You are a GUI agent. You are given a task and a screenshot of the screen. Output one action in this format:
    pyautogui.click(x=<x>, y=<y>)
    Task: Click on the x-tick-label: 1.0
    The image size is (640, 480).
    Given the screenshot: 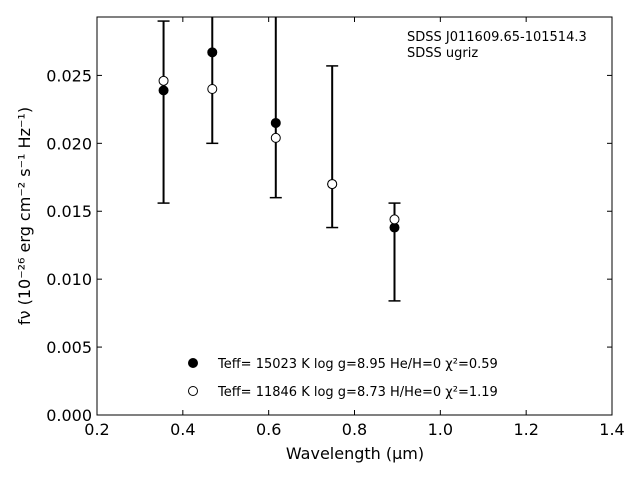 What is the action you would take?
    pyautogui.click(x=440, y=429)
    